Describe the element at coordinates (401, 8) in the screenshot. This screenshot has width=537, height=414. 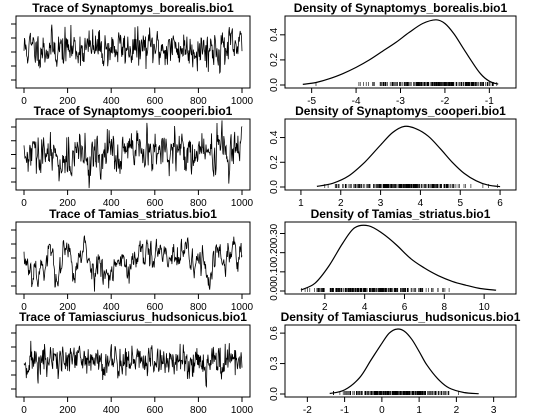
I see `panel-title: Density of Synaptomys_borealis.bio1` at that location.